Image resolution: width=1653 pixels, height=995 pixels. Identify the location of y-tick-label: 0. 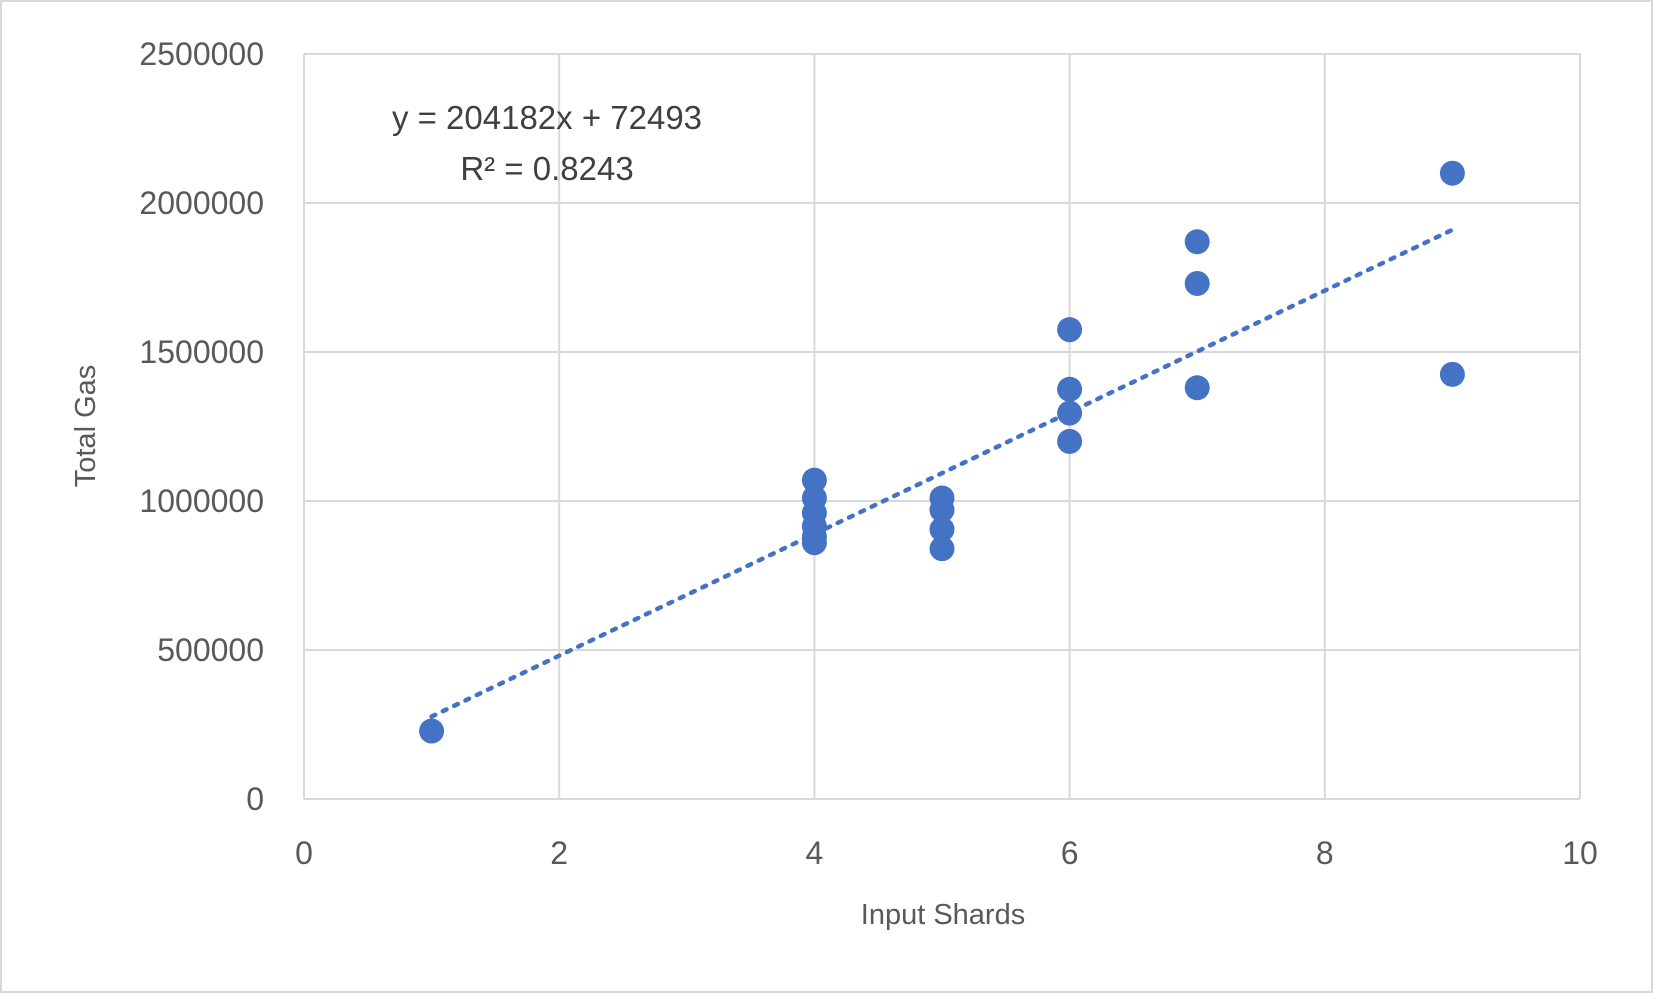
(255, 799).